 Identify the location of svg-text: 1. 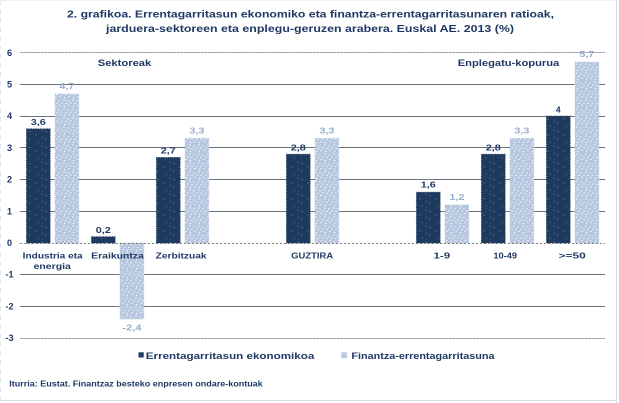
(9, 211).